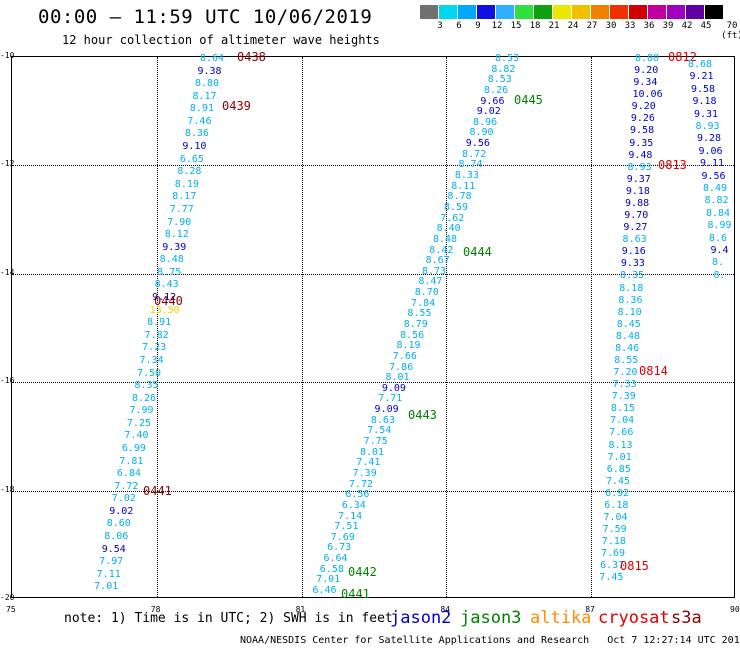 The image size is (740, 650). What do you see at coordinates (647, 58) in the screenshot?
I see `wave-height-value: 8.80` at bounding box center [647, 58].